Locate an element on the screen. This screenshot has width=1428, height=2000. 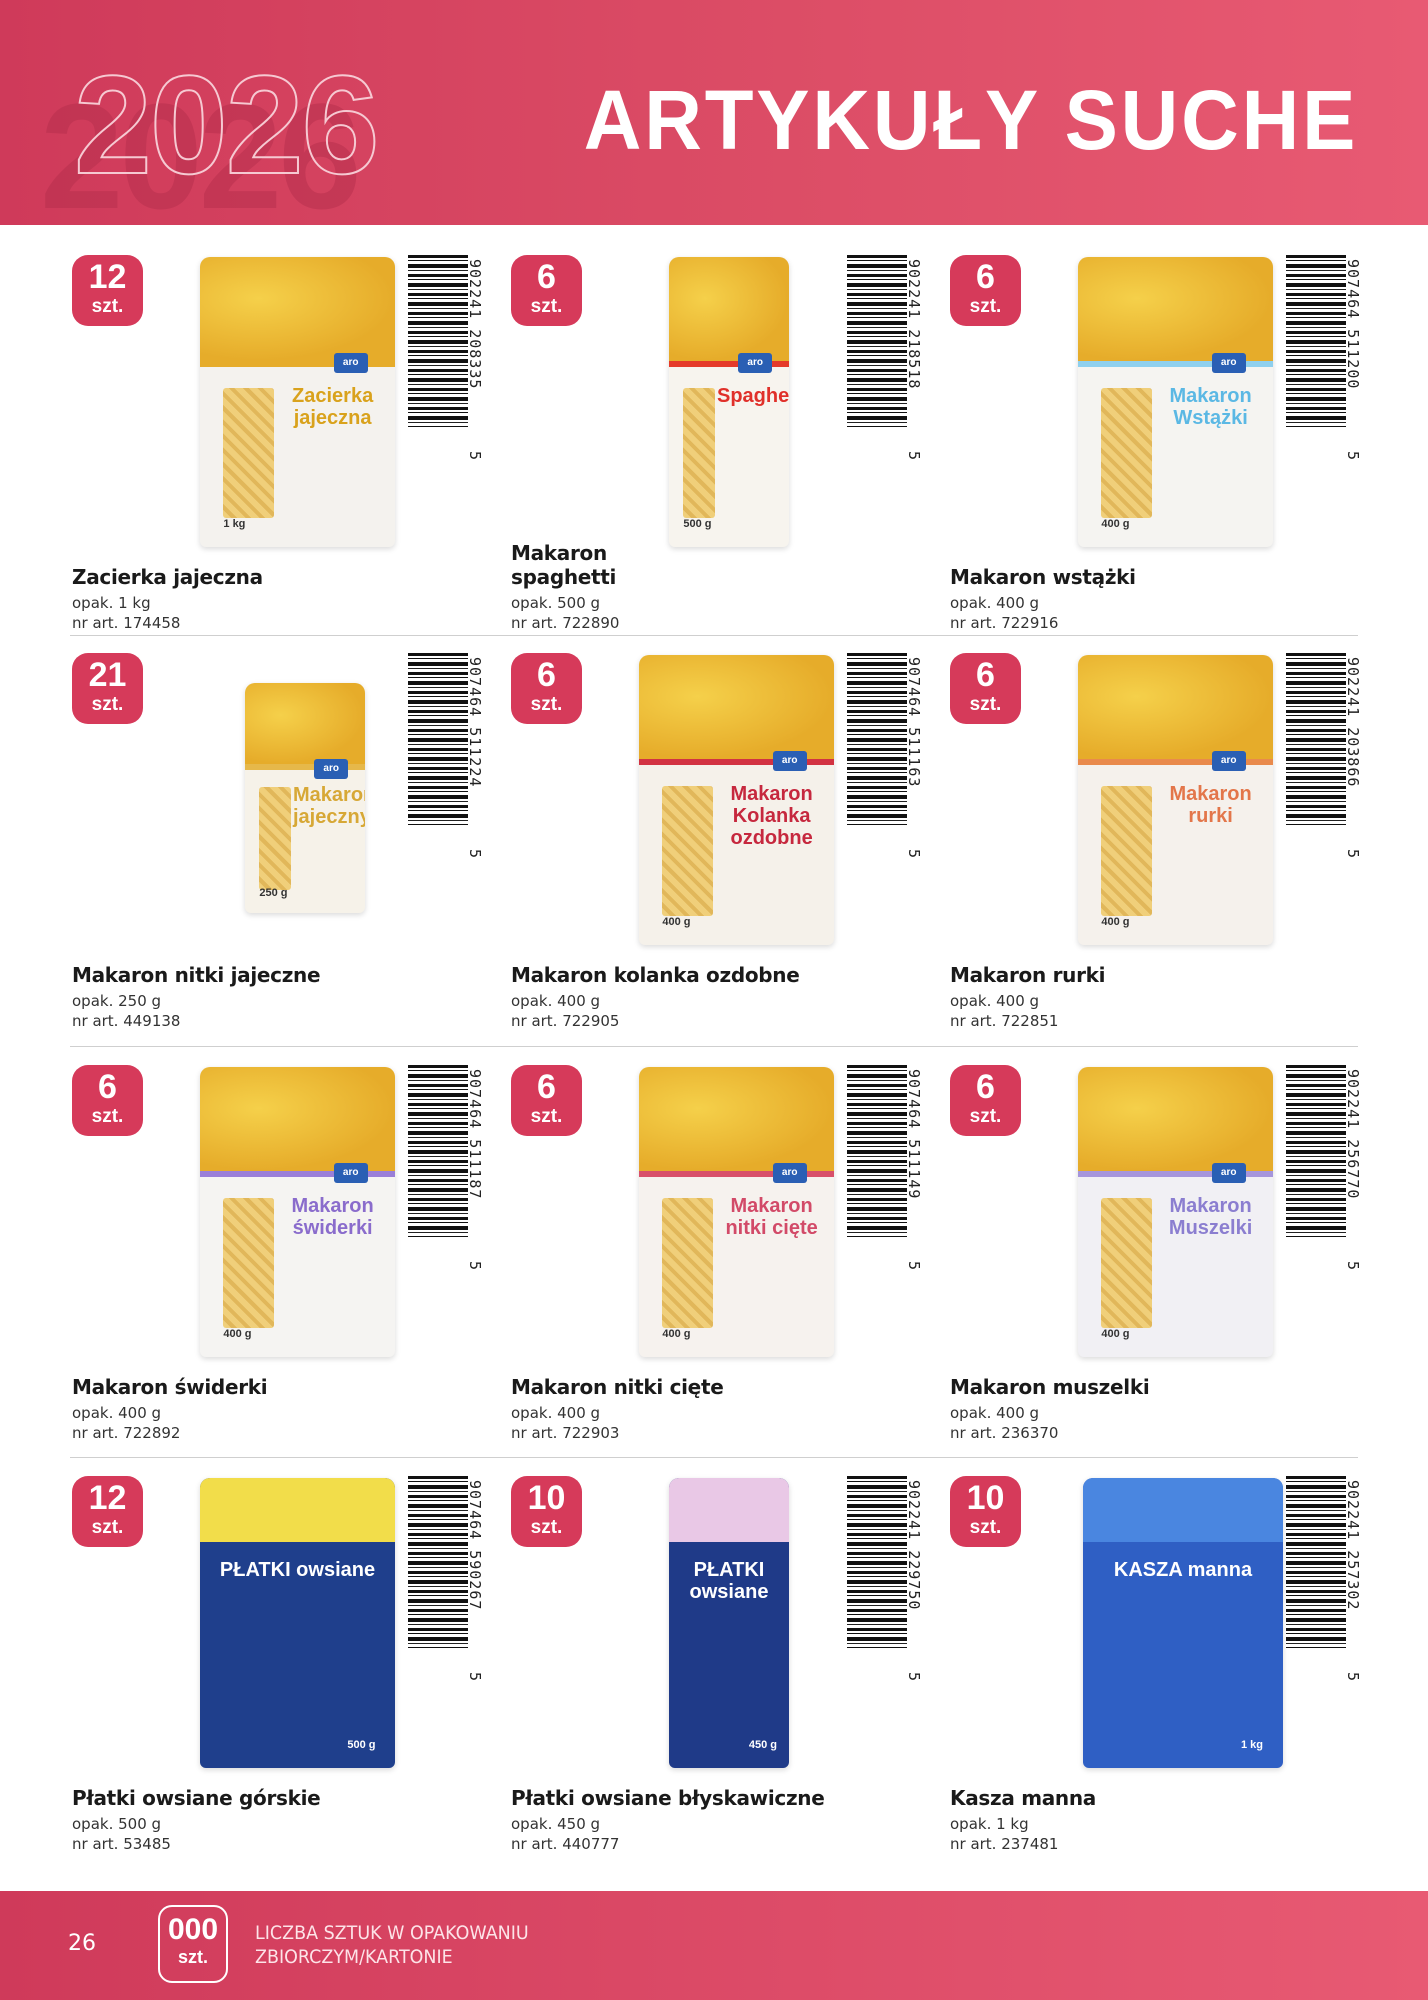
barcode: 902241 257302 5 is located at coordinates (1329, 1591).